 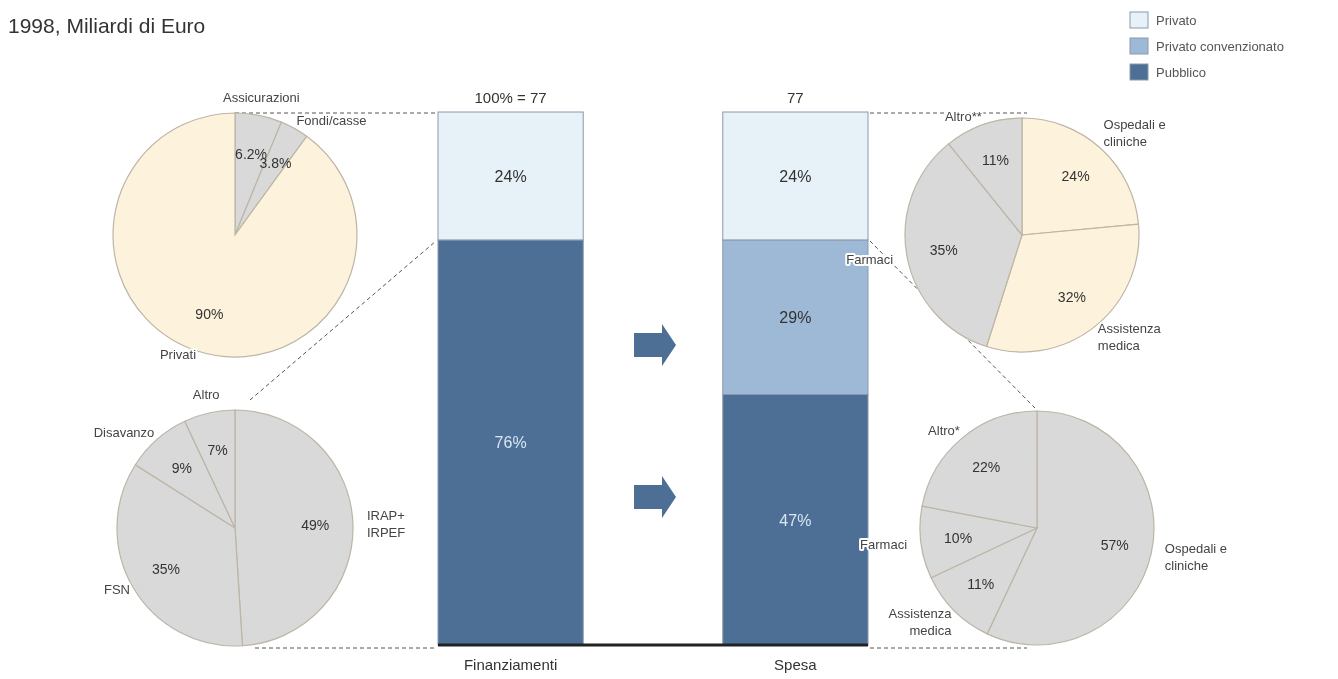 I want to click on data-label: 90%, so click(x=209, y=313).